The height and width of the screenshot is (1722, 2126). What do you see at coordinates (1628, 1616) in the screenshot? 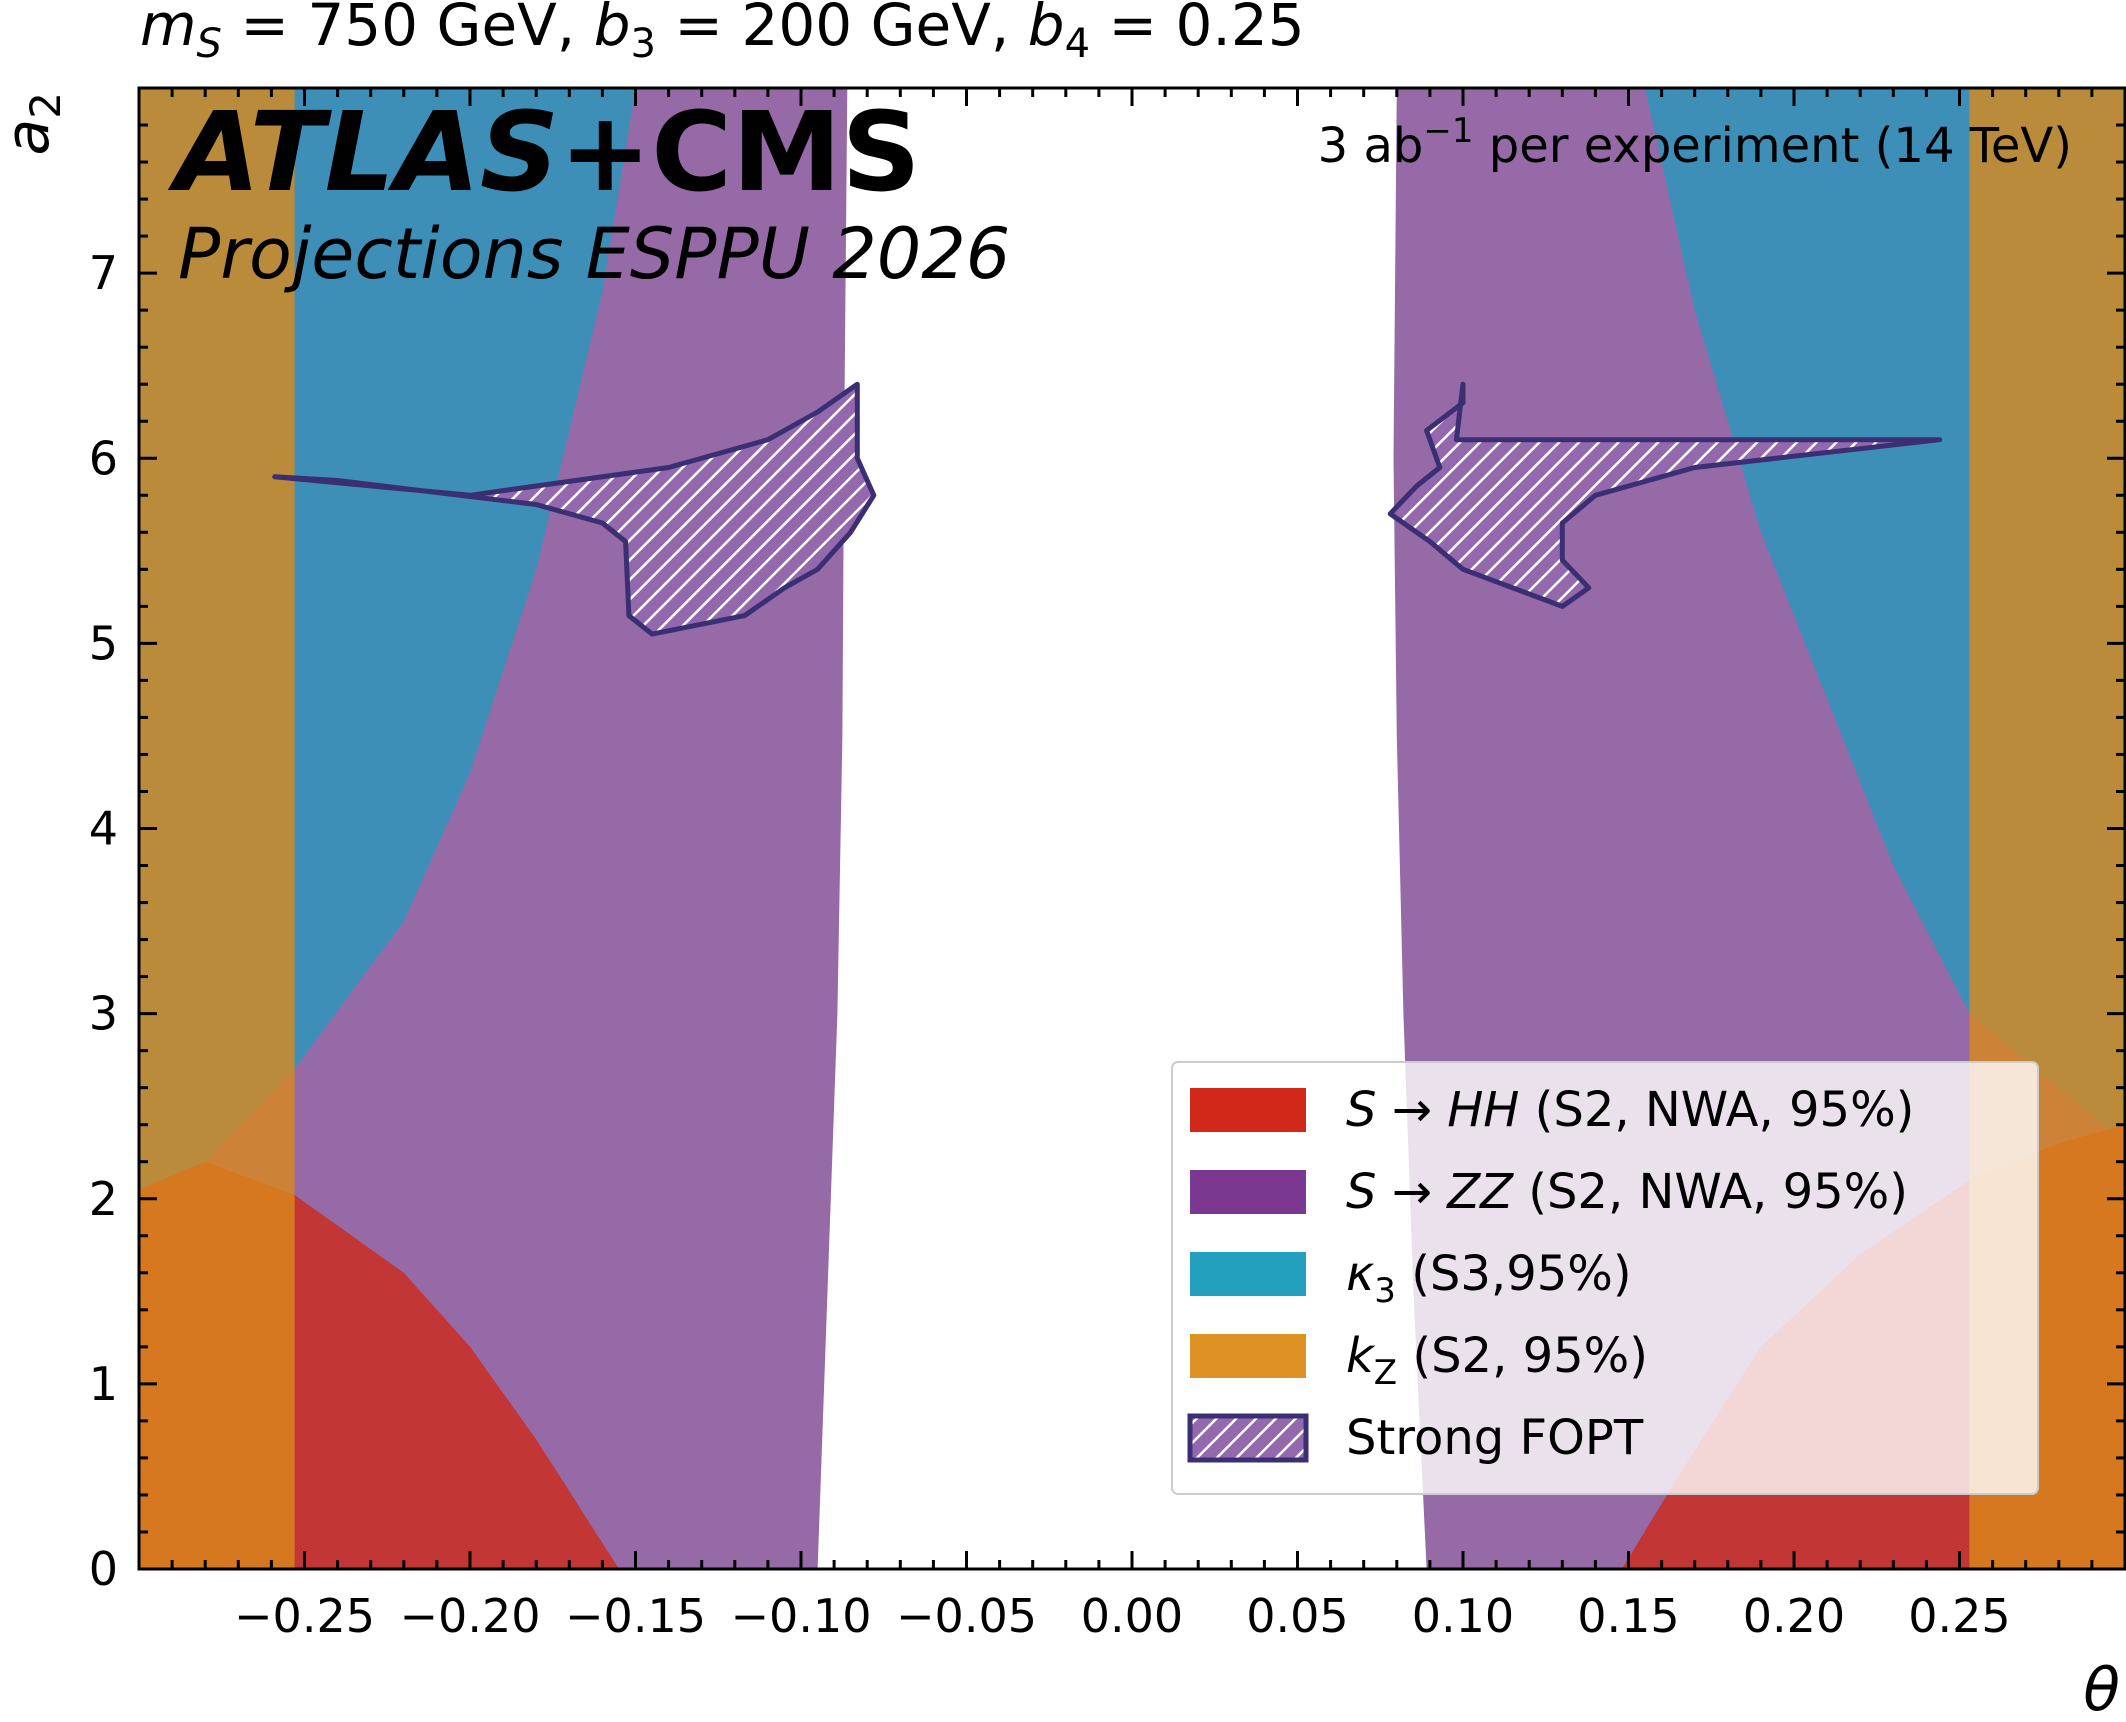
I see `x-tick-label: 0.15` at bounding box center [1628, 1616].